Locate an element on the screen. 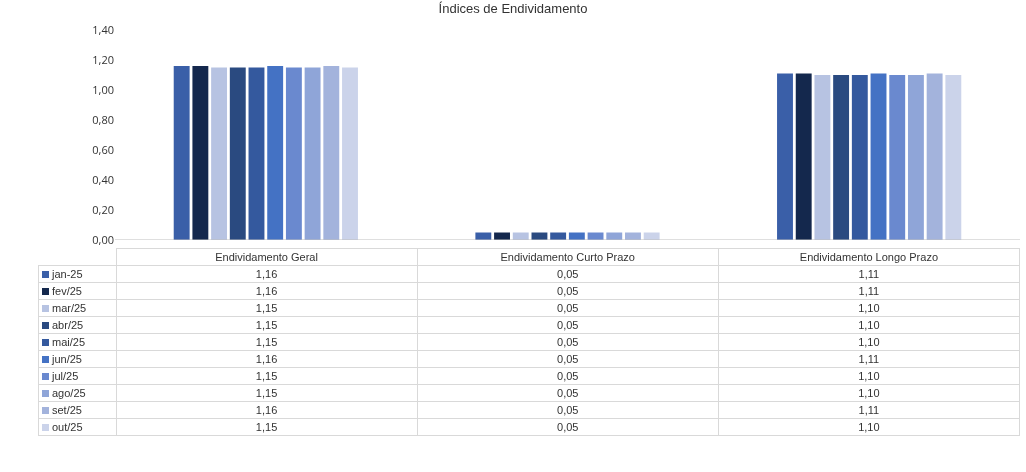 This screenshot has height=472, width=1026. legend-label: jan-25 is located at coordinates (77, 274).